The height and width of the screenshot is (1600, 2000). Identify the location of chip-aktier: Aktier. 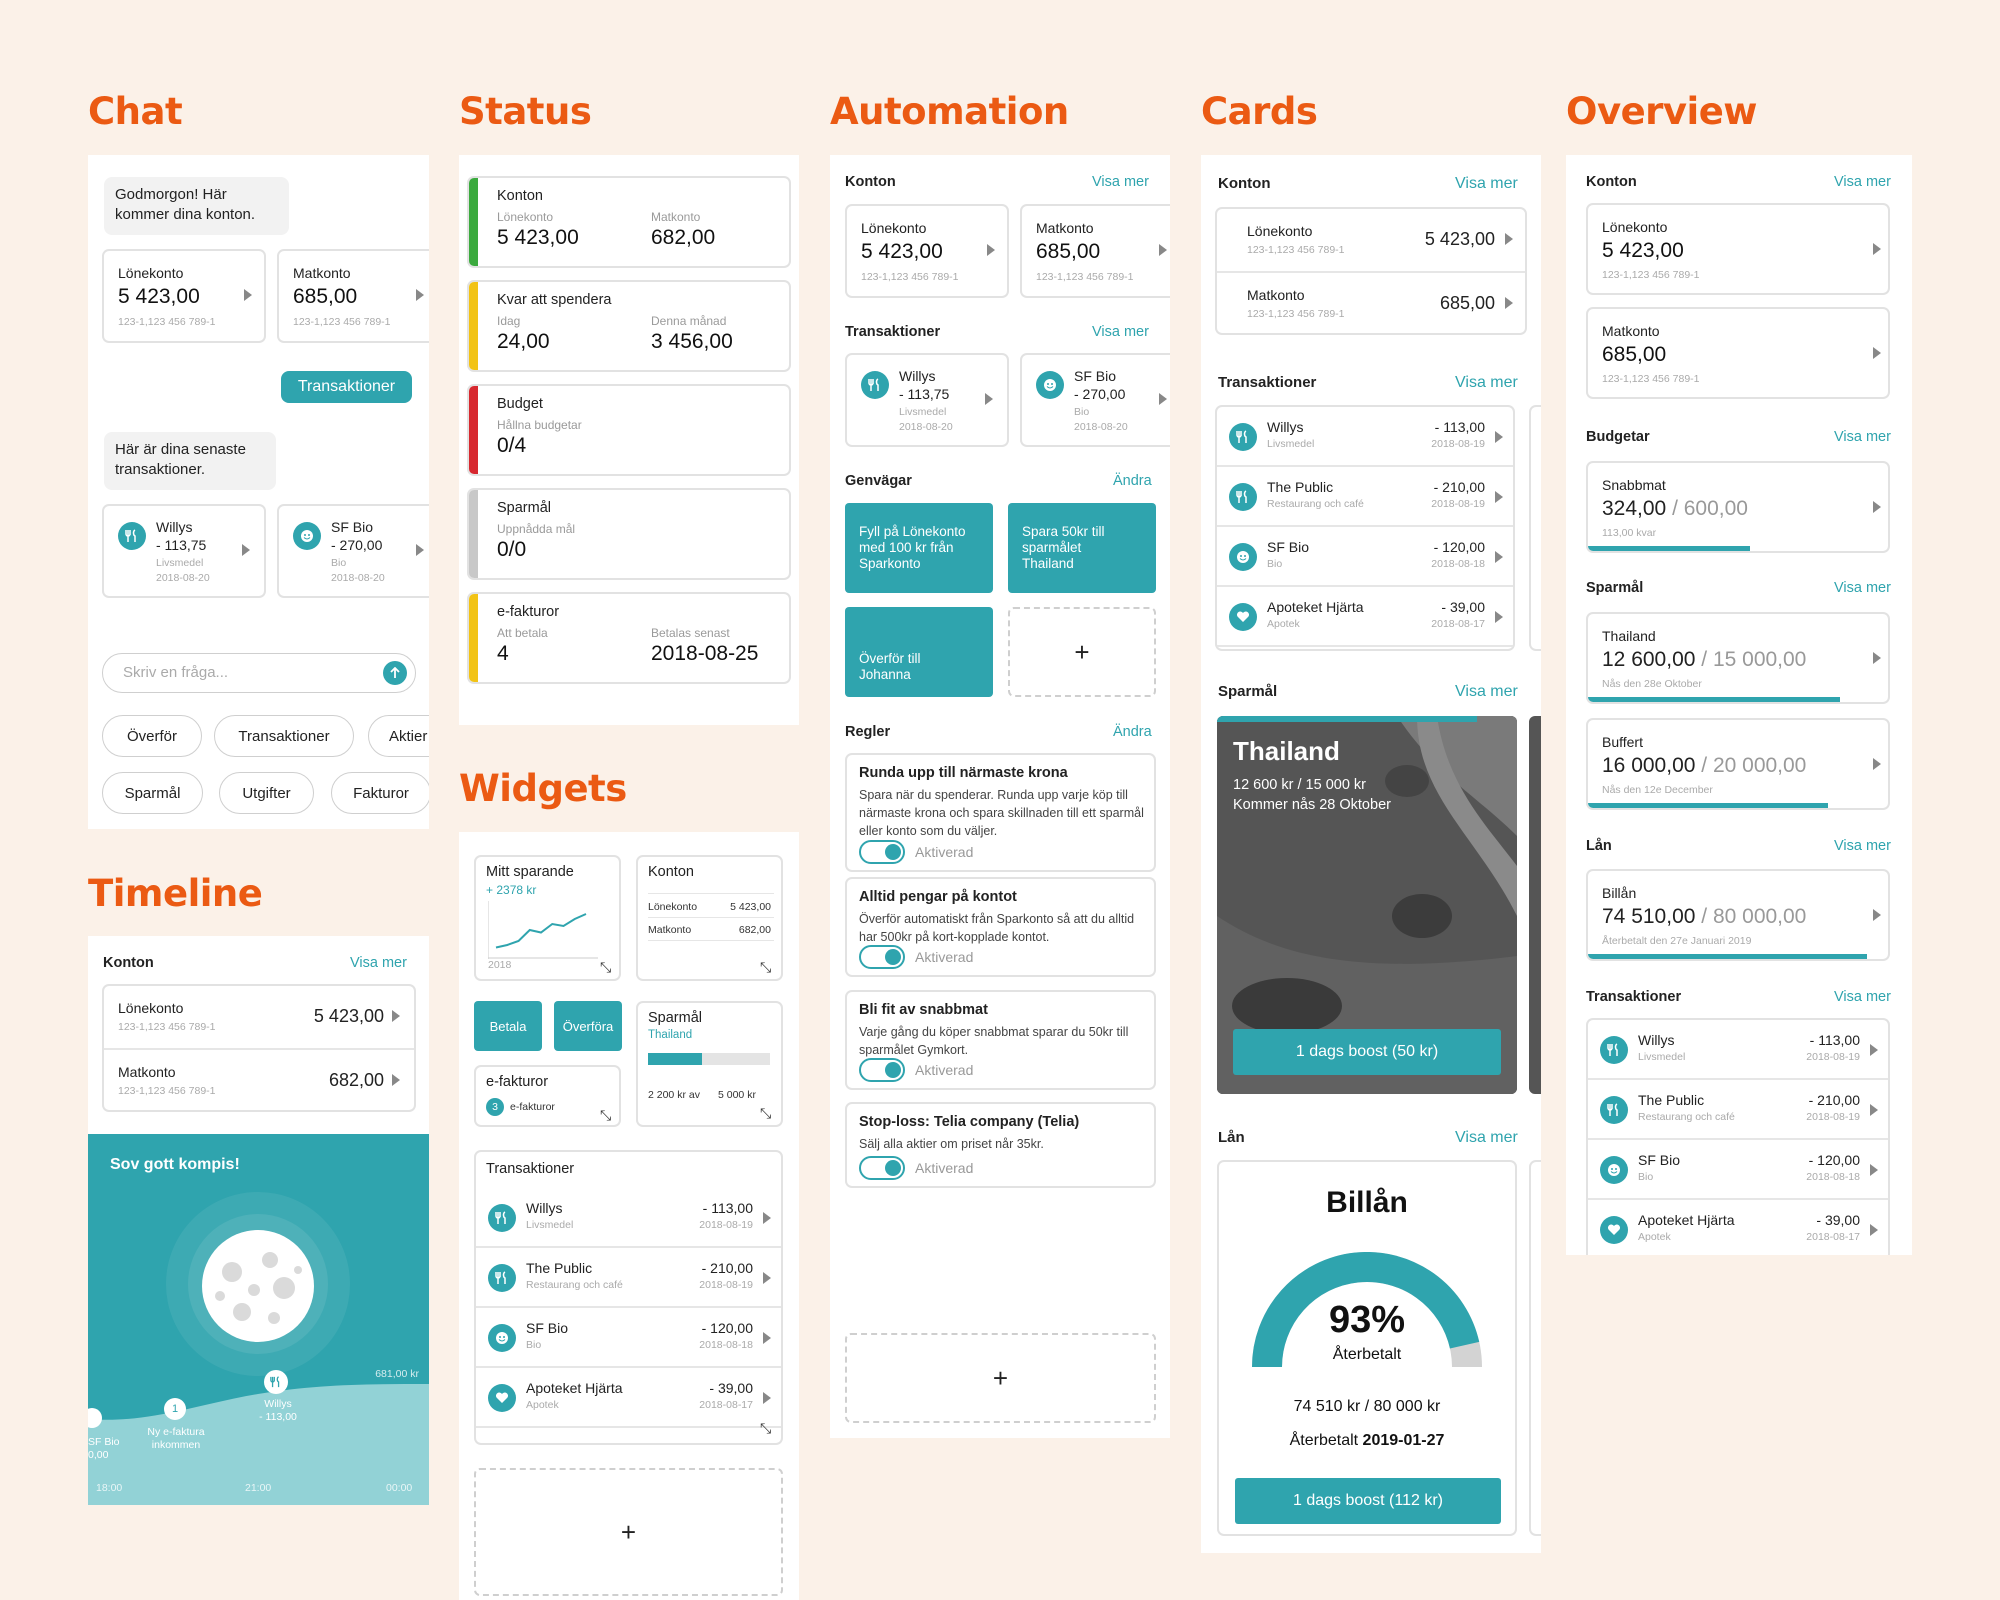
(398, 736).